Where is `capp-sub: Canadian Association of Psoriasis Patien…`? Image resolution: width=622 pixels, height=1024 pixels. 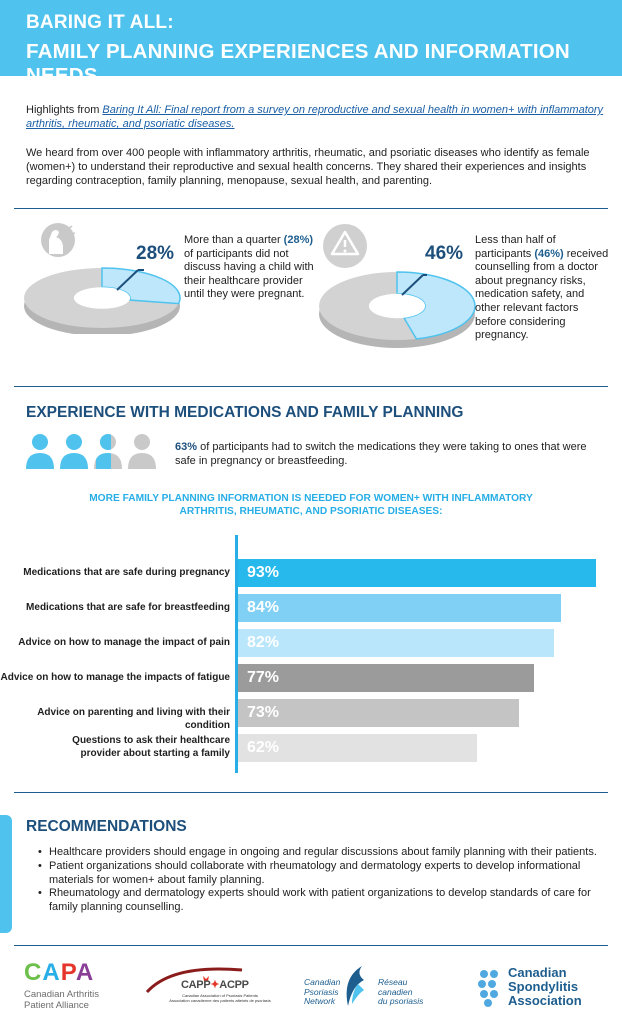 capp-sub: Canadian Association of Psoriasis Patien… is located at coordinates (220, 998).